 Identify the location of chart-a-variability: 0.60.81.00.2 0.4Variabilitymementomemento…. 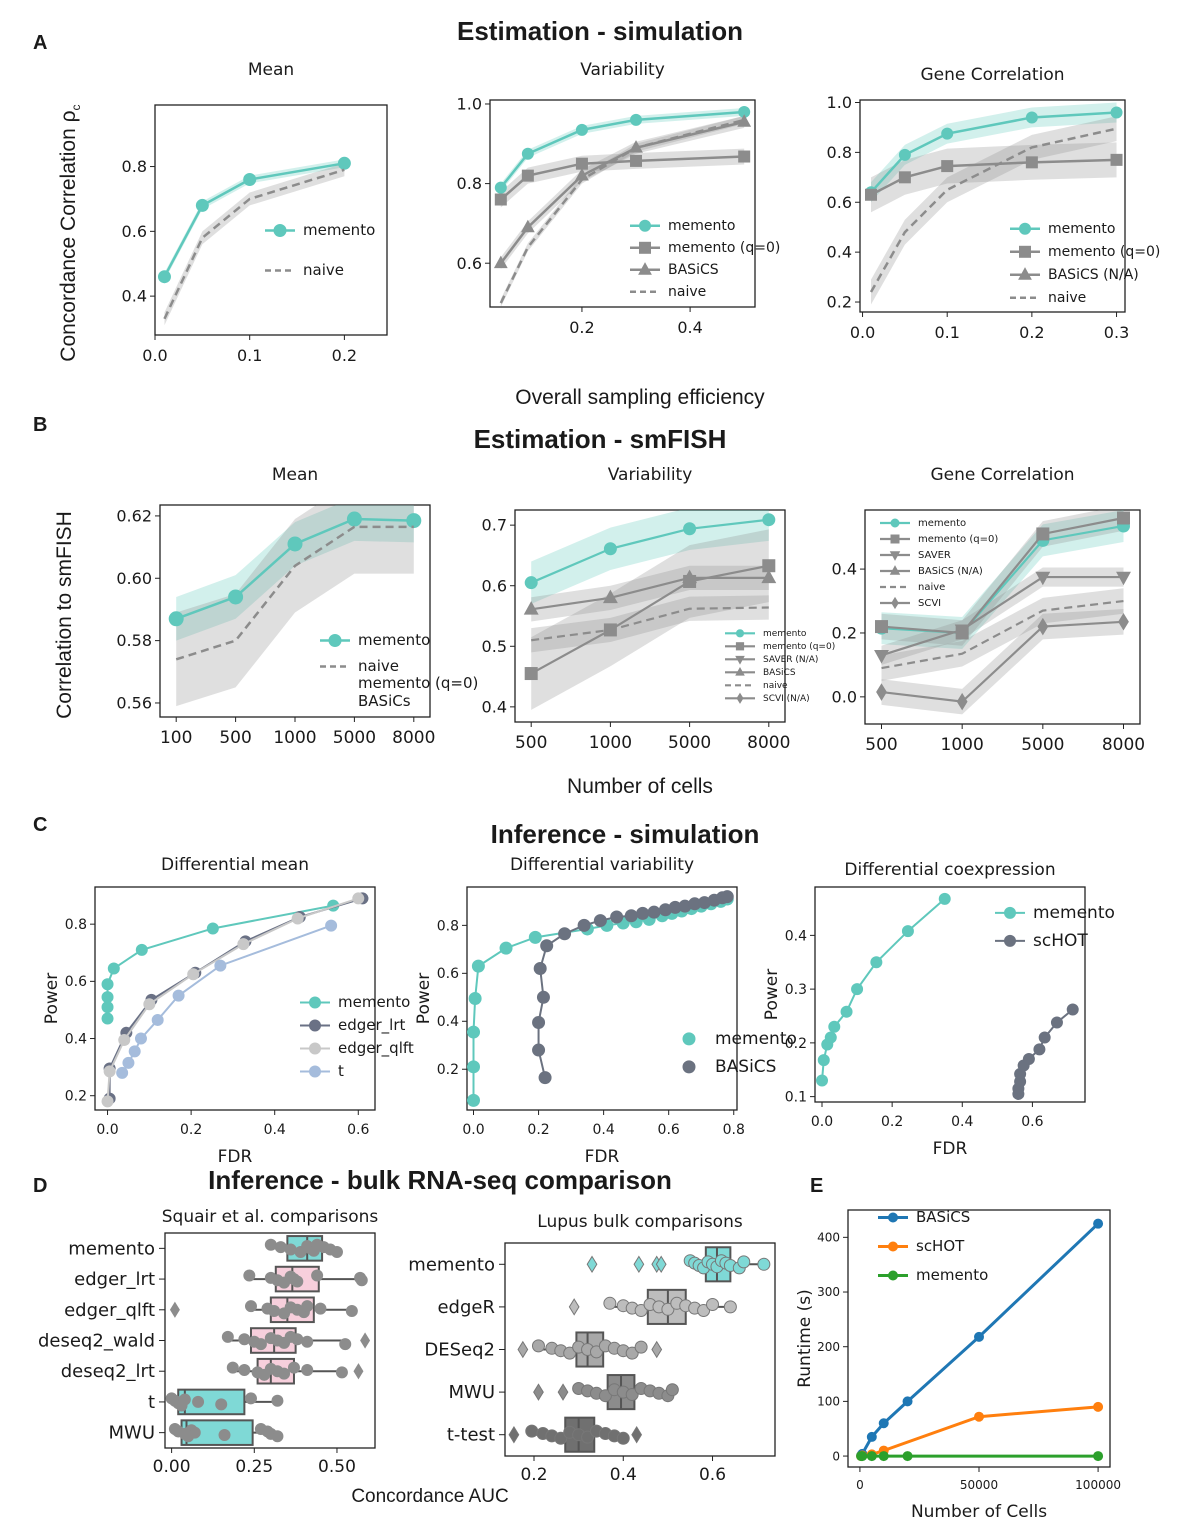
(619, 198).